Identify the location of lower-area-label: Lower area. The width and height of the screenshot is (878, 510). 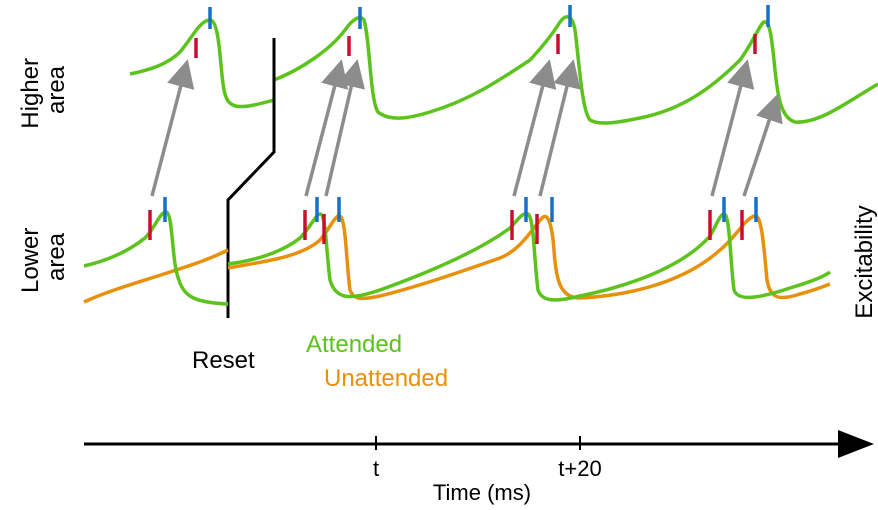
(43, 257).